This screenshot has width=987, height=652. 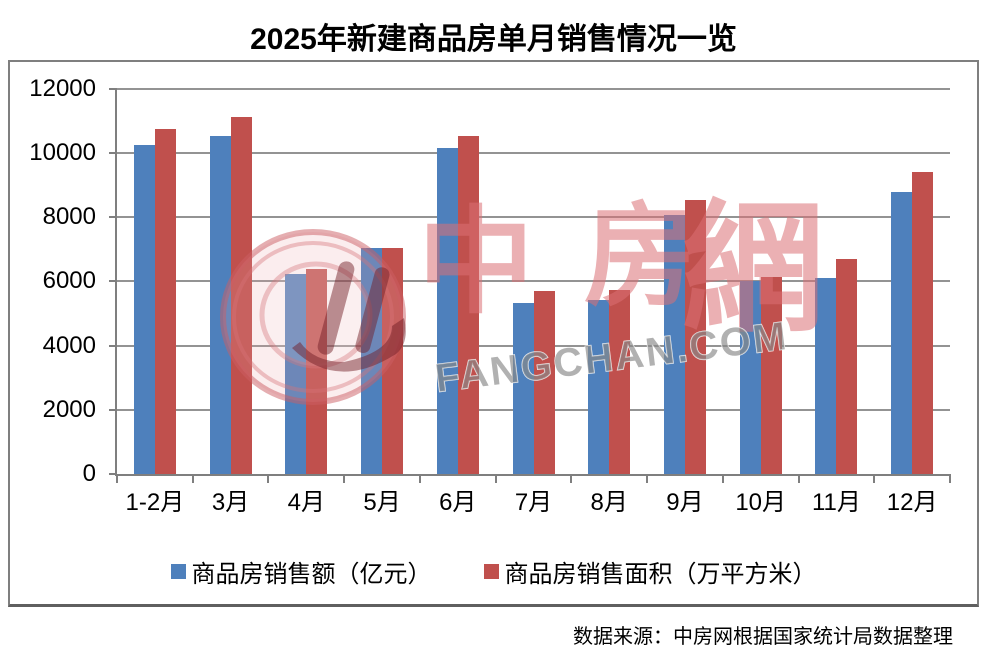 What do you see at coordinates (458, 502) in the screenshot?
I see `x-axis-label-6月: 6月` at bounding box center [458, 502].